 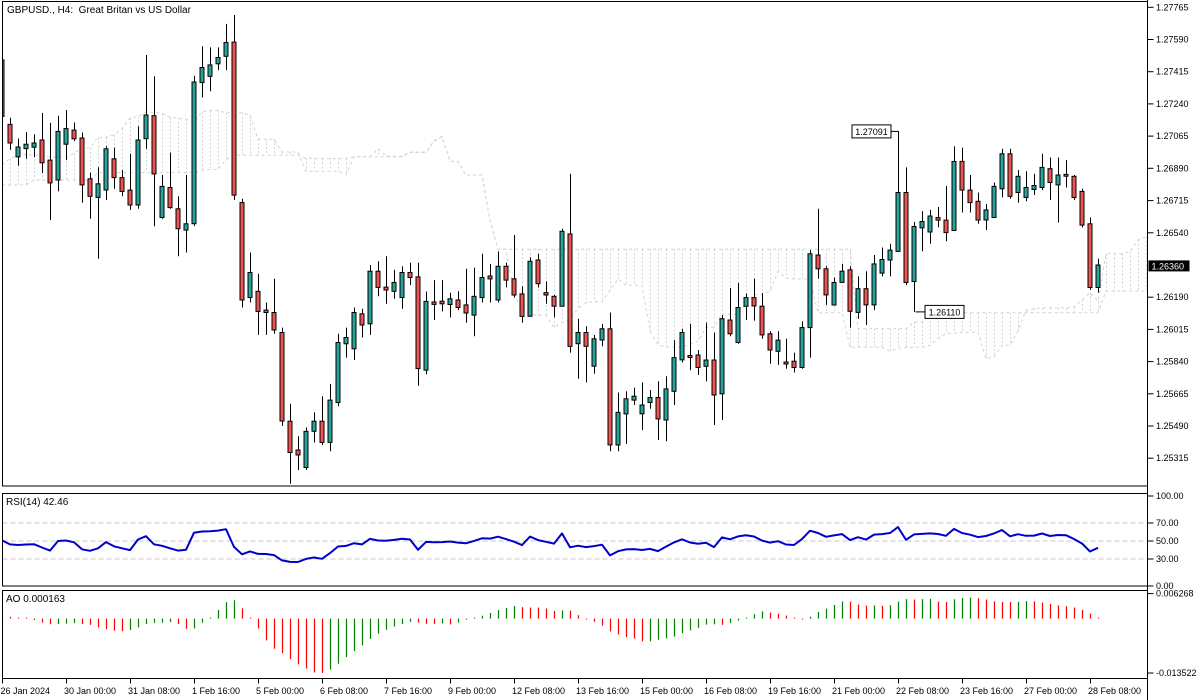 I want to click on rsi-plot, so click(x=574, y=542).